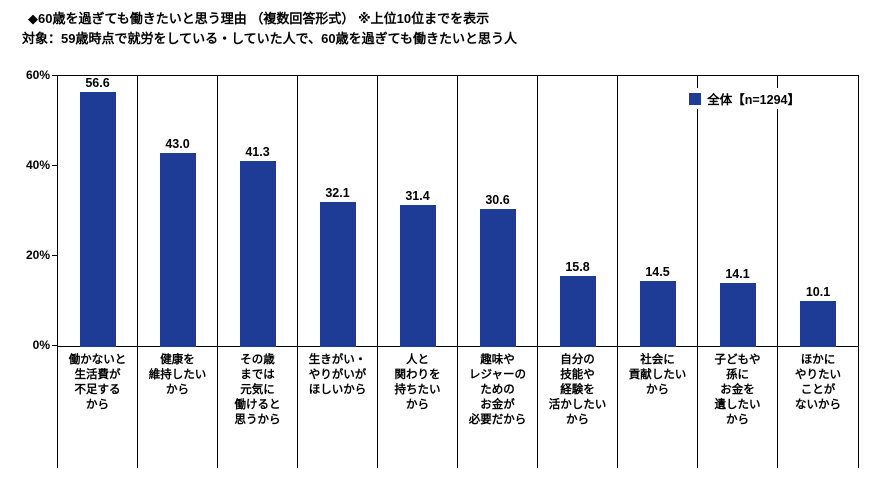 This screenshot has width=870, height=477. What do you see at coordinates (818, 211) in the screenshot?
I see `bar-column: 10.1` at bounding box center [818, 211].